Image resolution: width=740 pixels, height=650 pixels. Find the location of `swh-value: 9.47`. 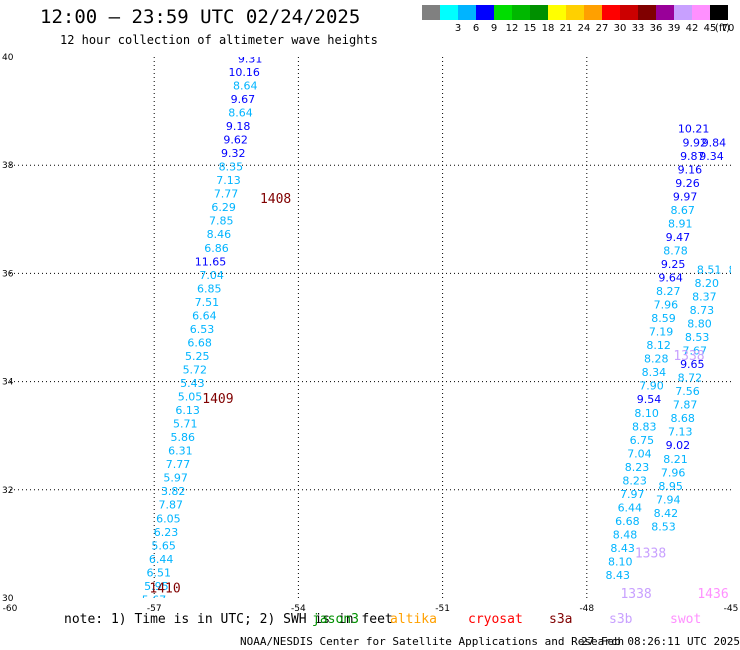

swh-value: 9.47 is located at coordinates (678, 237).